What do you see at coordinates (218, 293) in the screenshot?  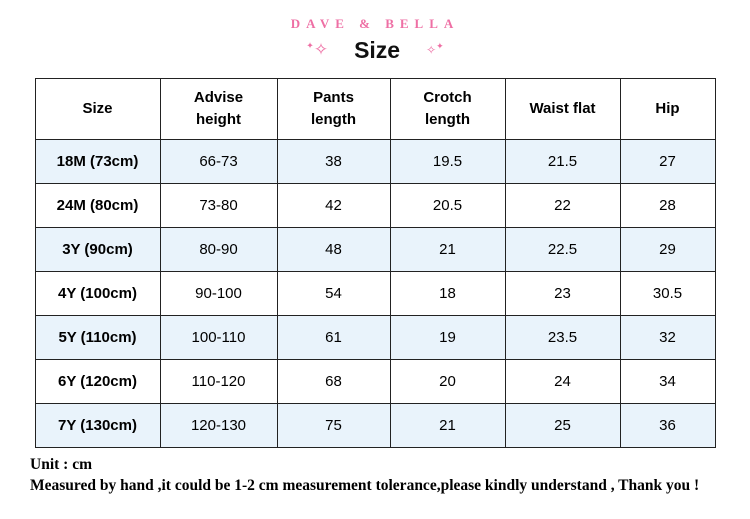 I see `table-cell: 90-100` at bounding box center [218, 293].